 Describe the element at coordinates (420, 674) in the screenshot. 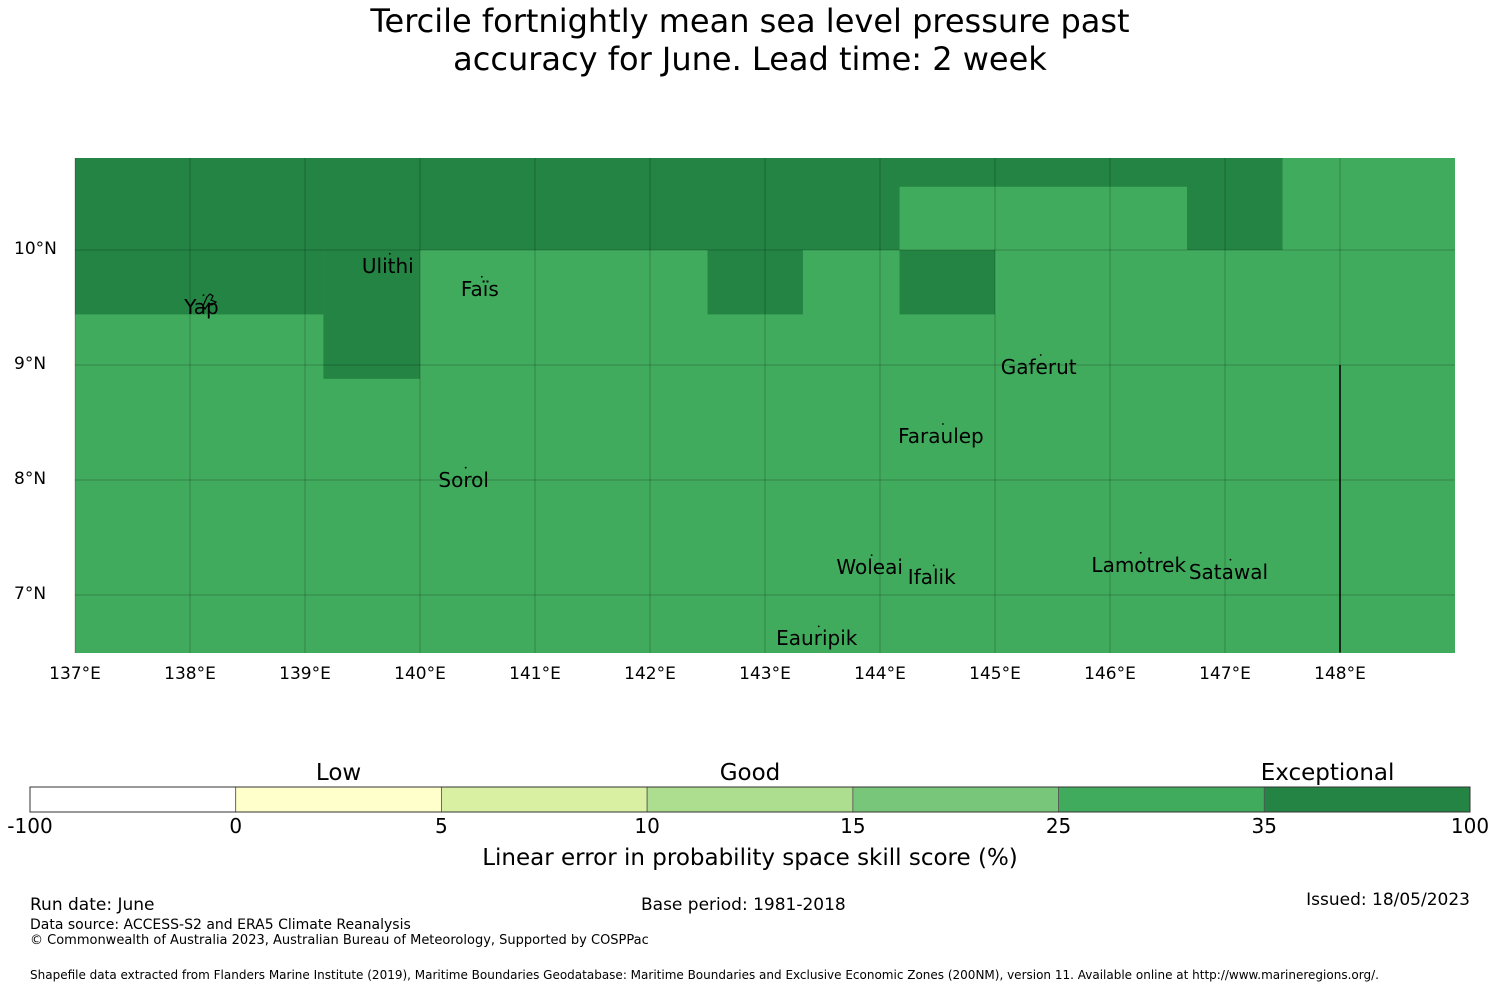

I see `lon-tick-label: 140°E` at that location.